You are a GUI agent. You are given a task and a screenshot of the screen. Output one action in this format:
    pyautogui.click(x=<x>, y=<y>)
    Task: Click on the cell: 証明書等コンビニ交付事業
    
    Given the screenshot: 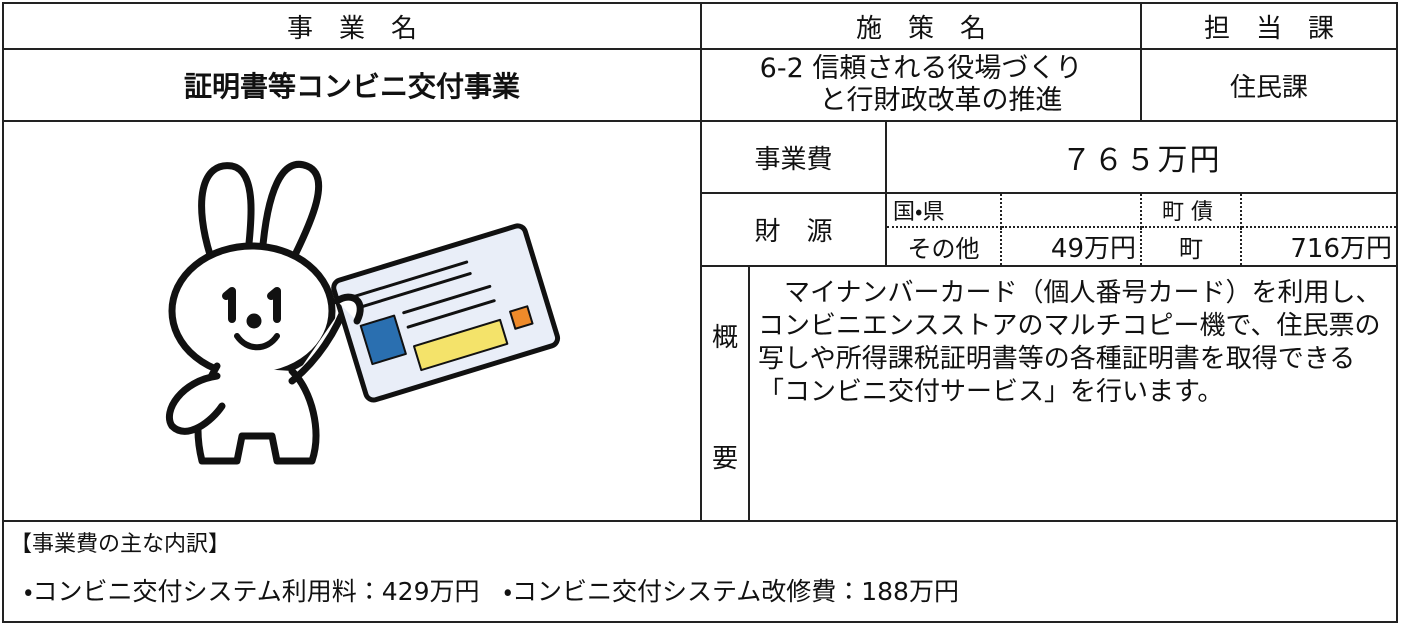 What is the action you would take?
    pyautogui.click(x=352, y=85)
    